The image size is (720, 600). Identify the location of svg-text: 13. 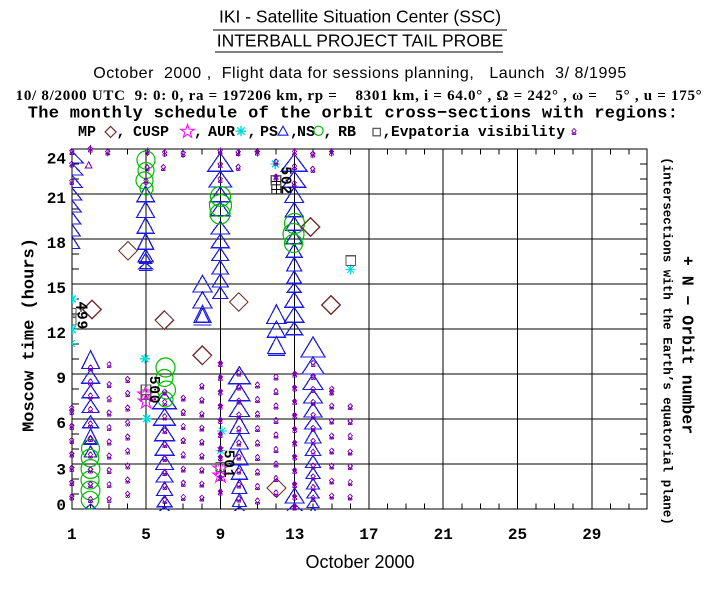
(294, 535).